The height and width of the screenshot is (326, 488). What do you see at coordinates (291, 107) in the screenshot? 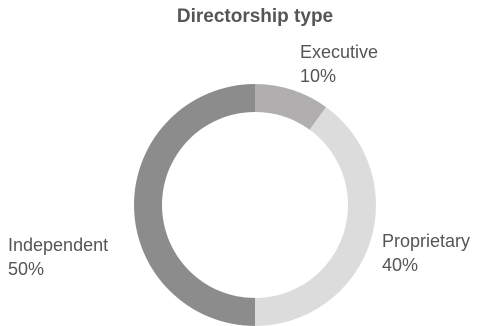
I see `slice-executive` at bounding box center [291, 107].